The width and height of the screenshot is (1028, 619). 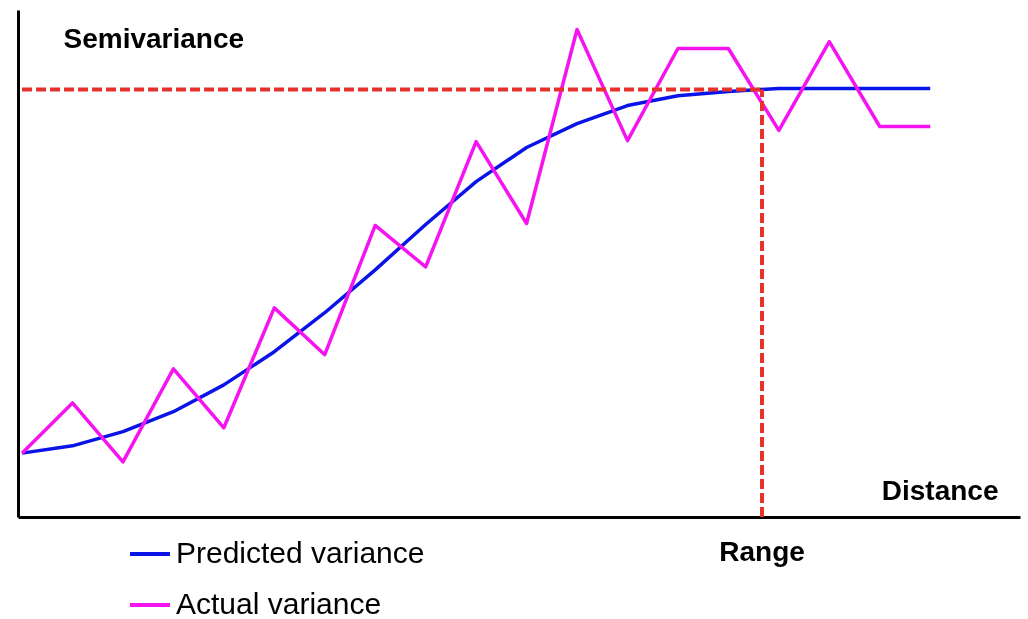 I want to click on legend-label: Actual variance, so click(x=279, y=603).